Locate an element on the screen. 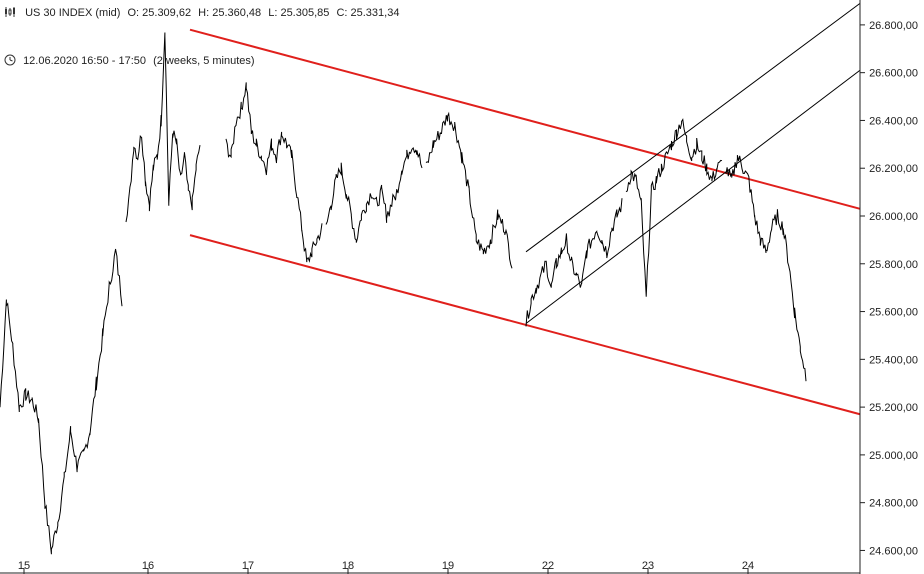 The image size is (924, 574). y-tick-label: 25.800,00 is located at coordinates (893, 265).